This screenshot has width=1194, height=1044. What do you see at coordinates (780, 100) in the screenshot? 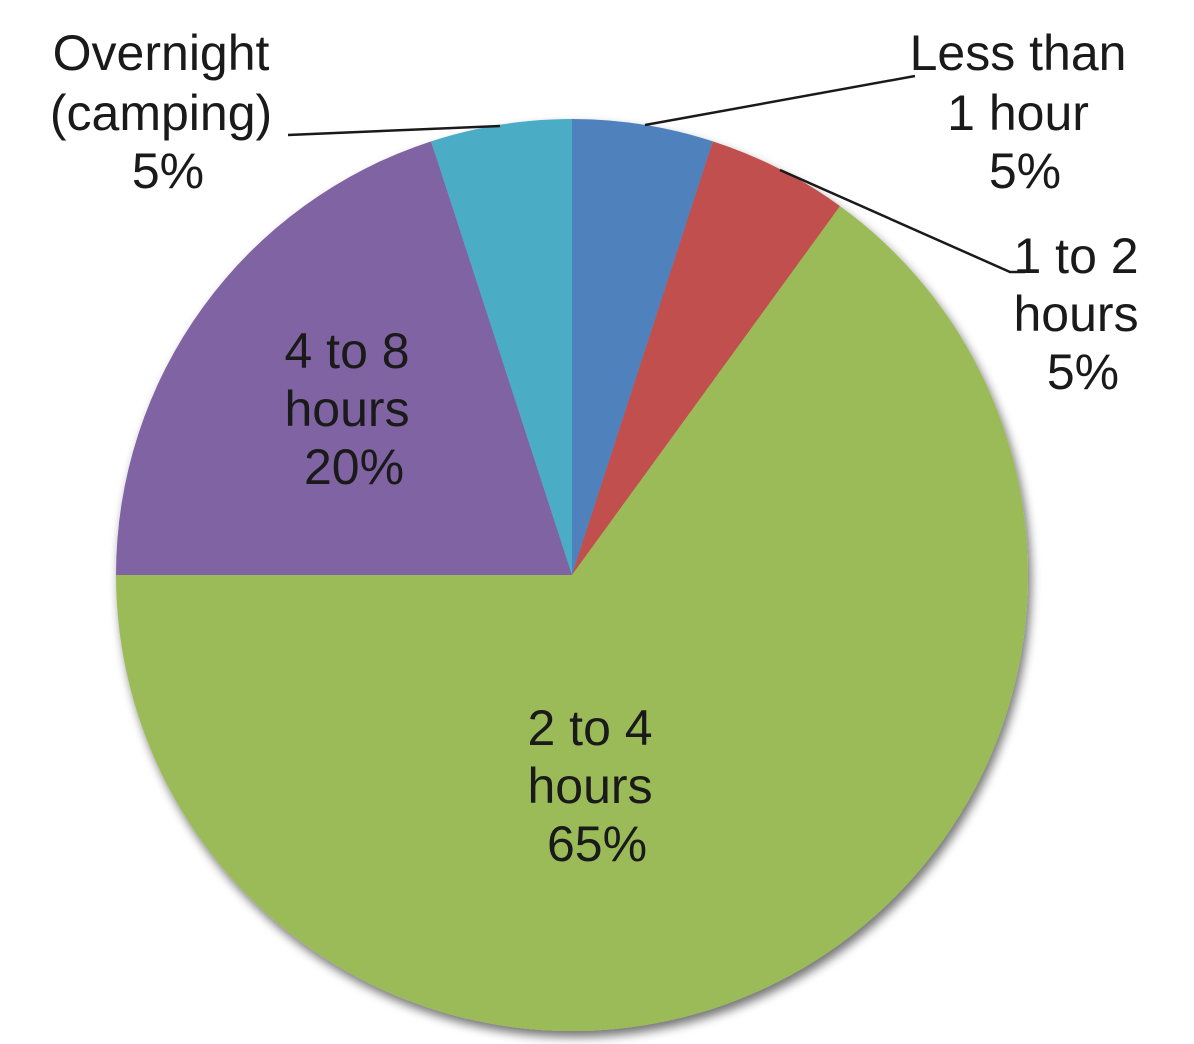
I see `leader-line-less-than-1-hour` at bounding box center [780, 100].